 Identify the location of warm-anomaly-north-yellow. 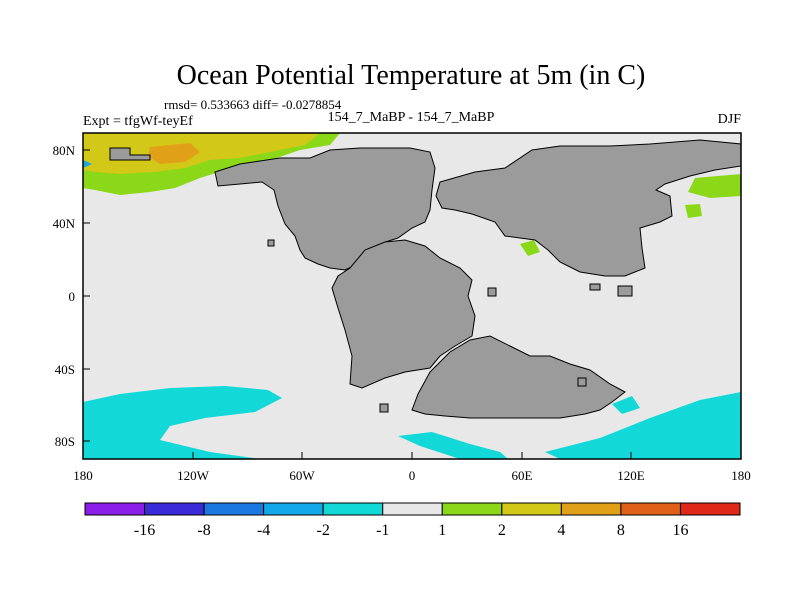
(201, 153).